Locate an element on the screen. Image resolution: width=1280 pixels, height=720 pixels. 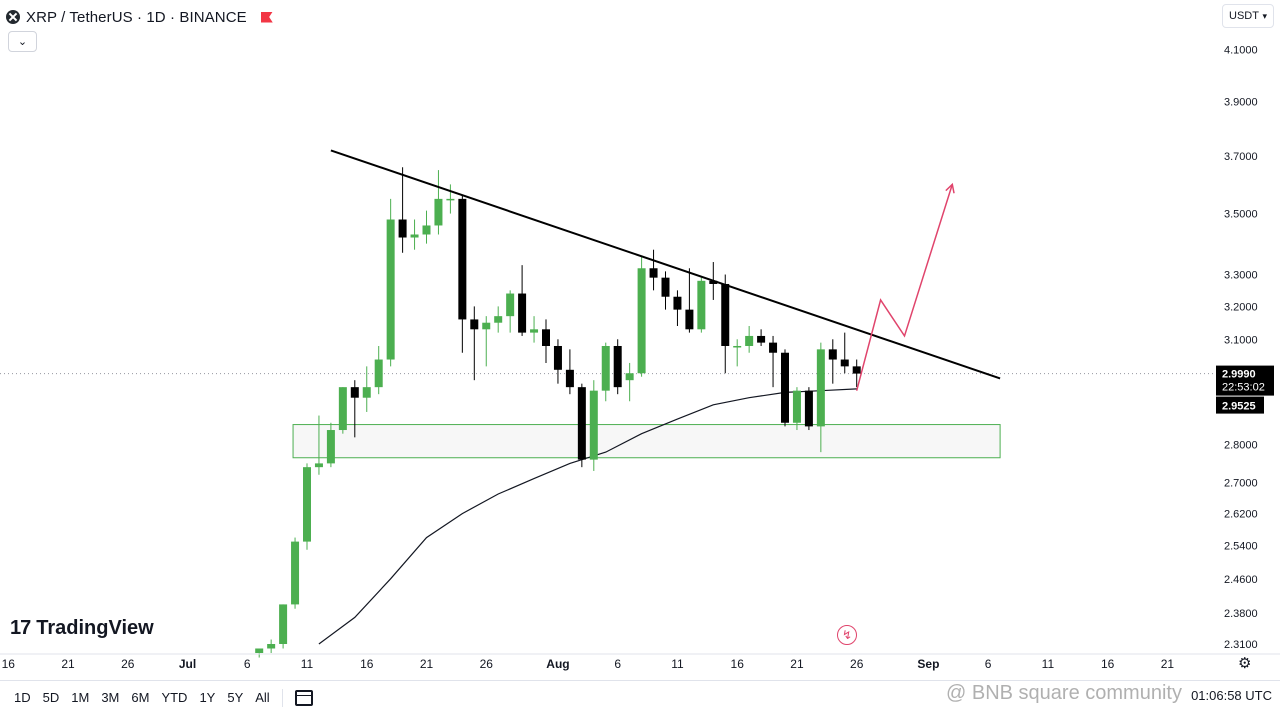
range-5d: 5D is located at coordinates (51, 697).